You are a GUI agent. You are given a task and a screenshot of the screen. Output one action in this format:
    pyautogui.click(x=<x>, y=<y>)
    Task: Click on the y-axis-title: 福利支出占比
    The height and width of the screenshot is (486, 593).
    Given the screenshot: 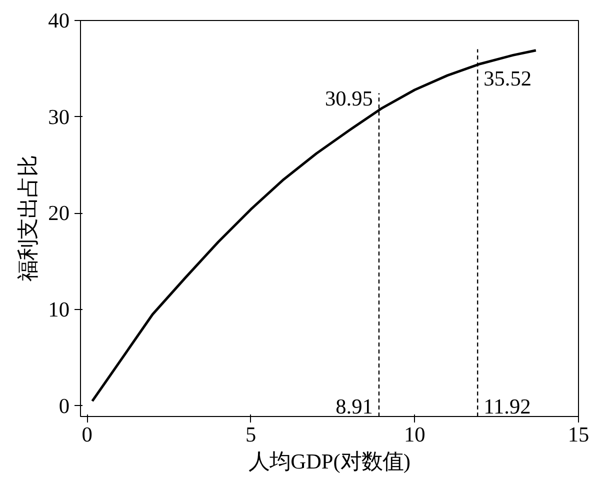 What is the action you would take?
    pyautogui.click(x=28, y=219)
    